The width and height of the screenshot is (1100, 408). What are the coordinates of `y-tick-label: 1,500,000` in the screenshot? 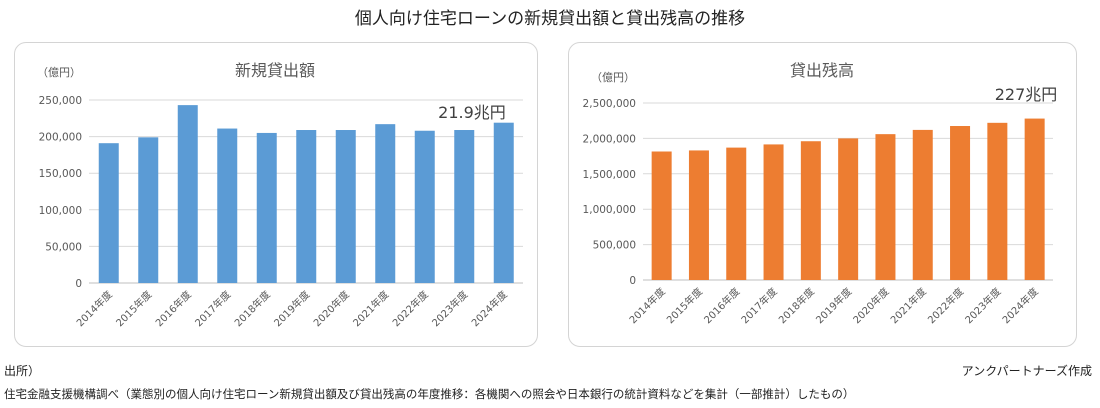 It's located at (609, 175).